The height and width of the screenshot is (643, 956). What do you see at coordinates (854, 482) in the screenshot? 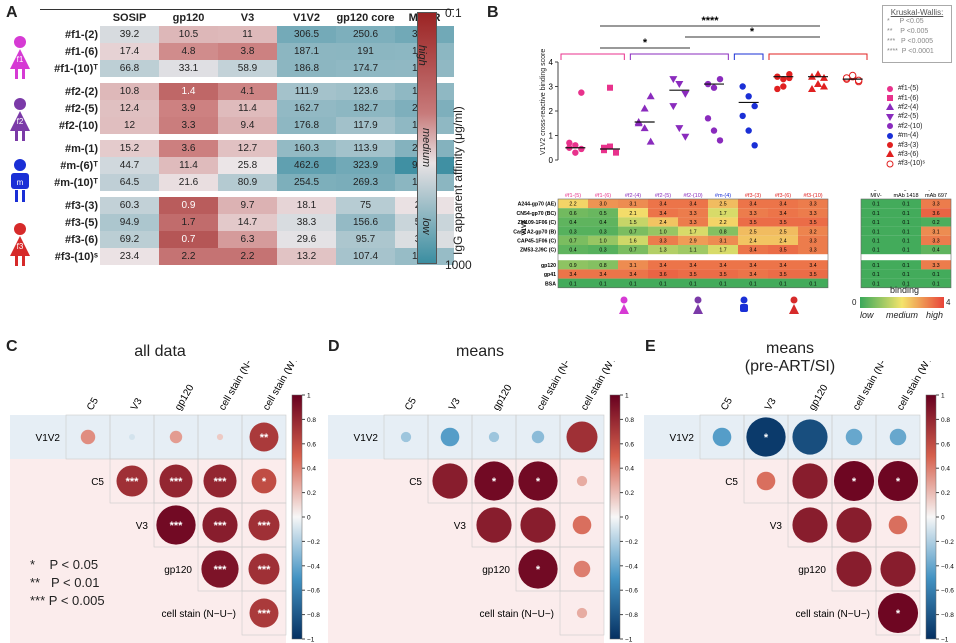
I see `corr-star: *` at bounding box center [854, 482].